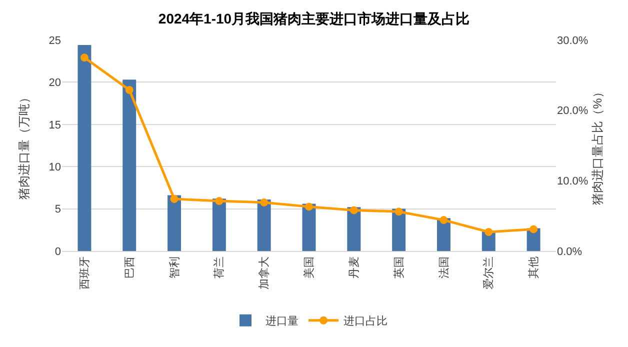 This screenshot has width=628, height=347. Describe the element at coordinates (399, 267) in the screenshot. I see `x-tick-label: 英国` at that location.